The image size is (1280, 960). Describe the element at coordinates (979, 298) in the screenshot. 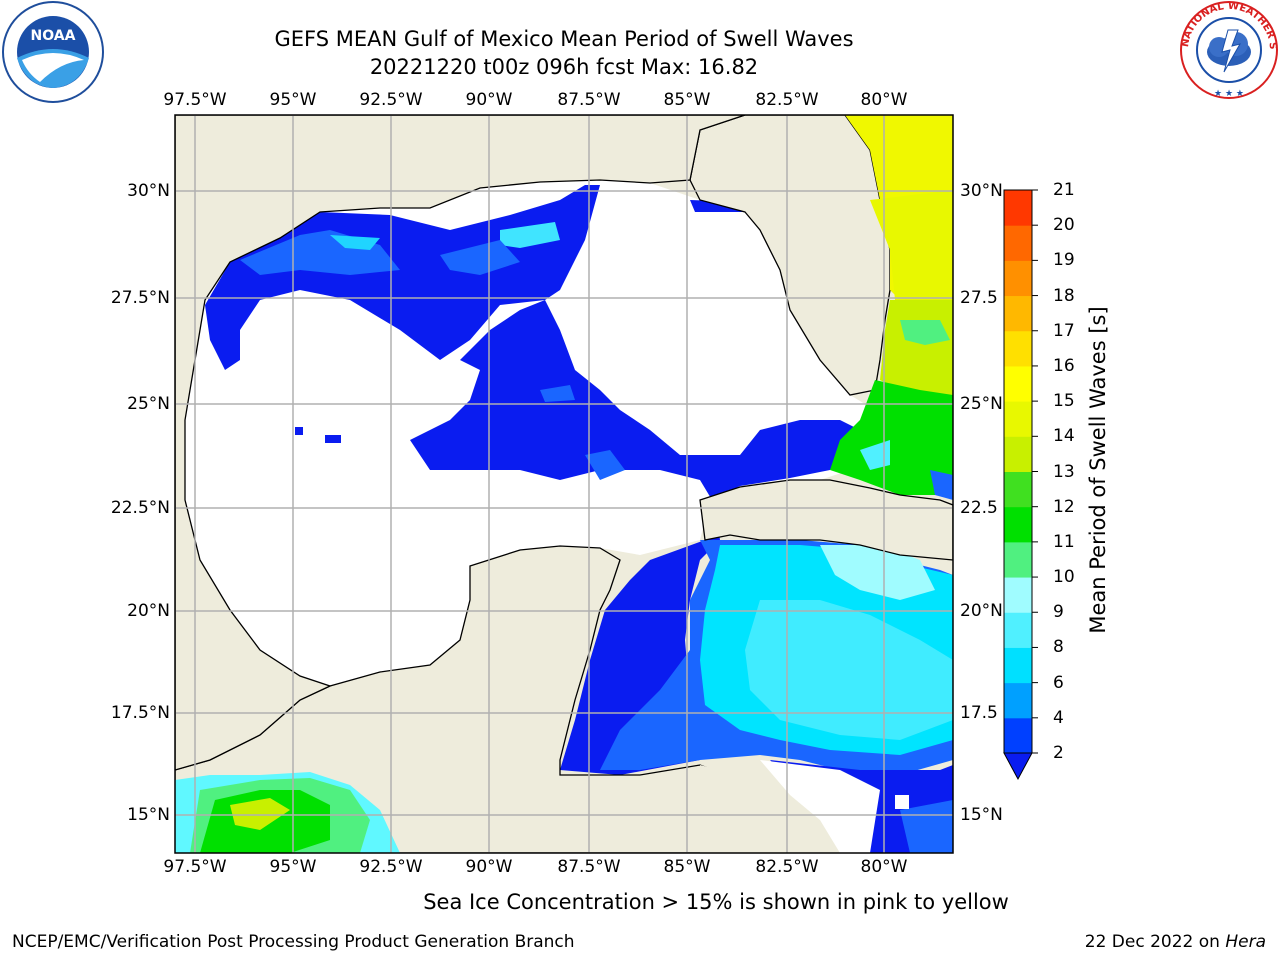

I see `lat-label-right: 27.5` at that location.